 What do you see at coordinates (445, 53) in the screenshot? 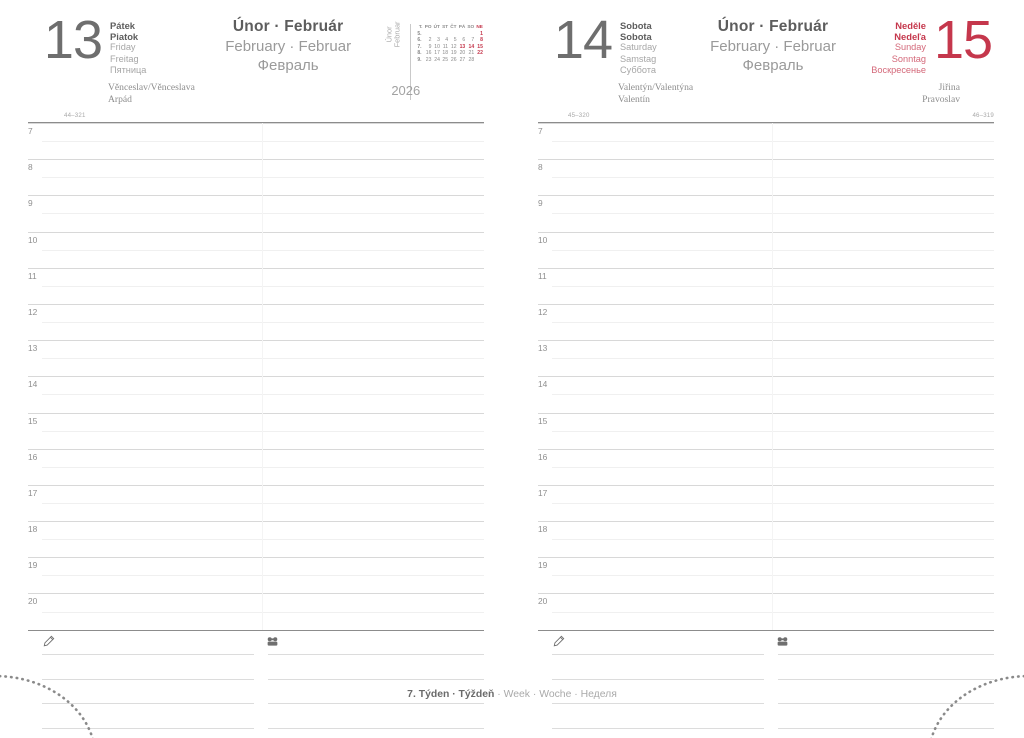
I see `mini-calendar-day: 18` at bounding box center [445, 53].